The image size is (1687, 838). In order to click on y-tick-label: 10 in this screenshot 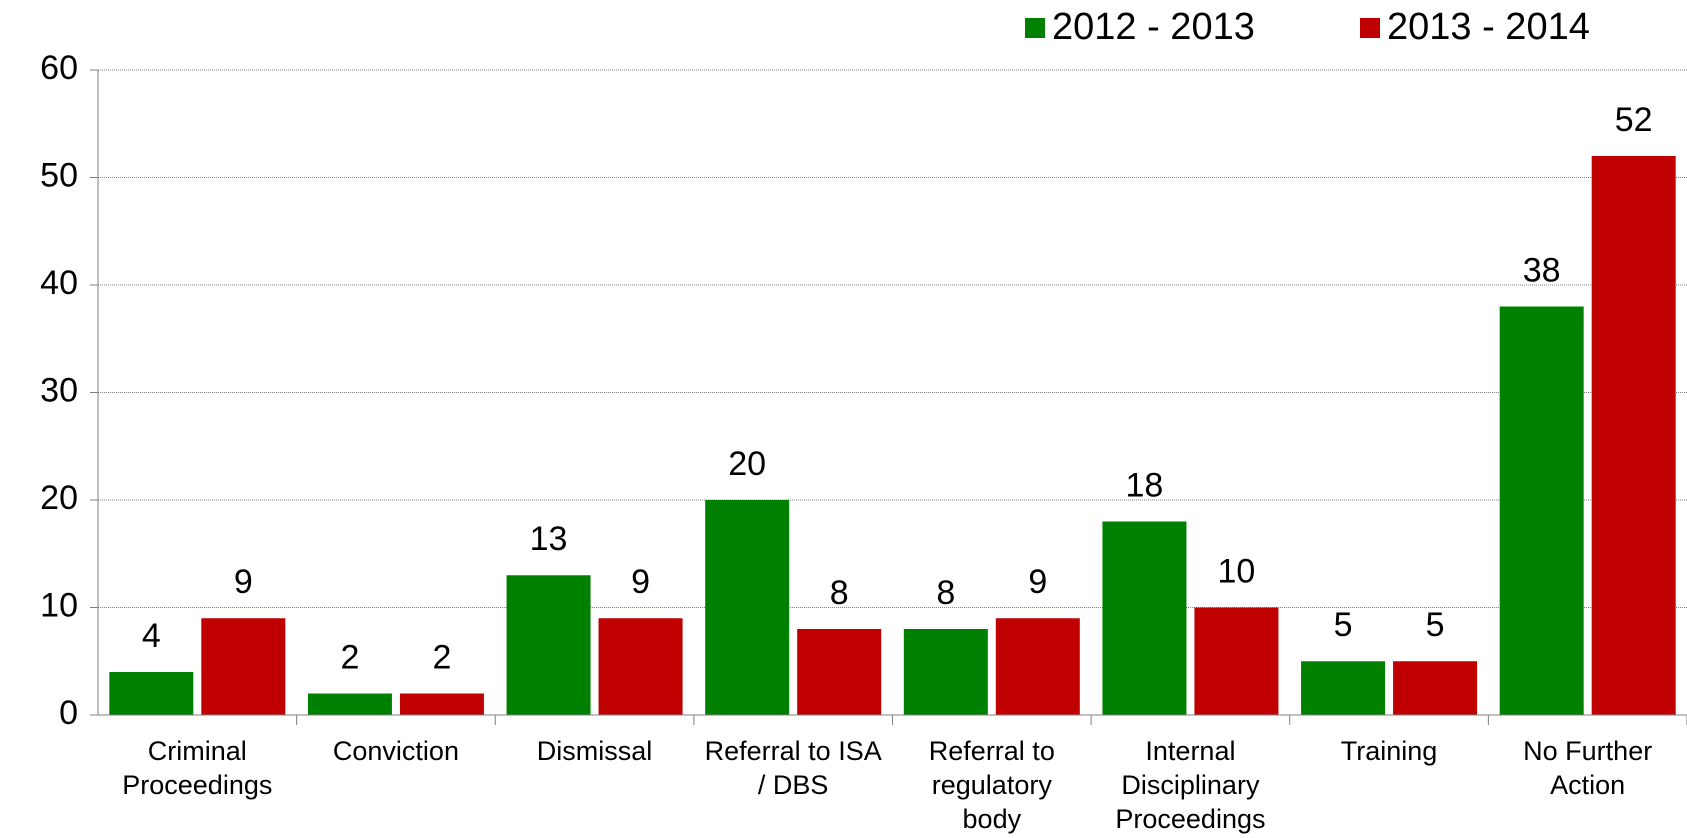, I will do `click(59, 605)`.